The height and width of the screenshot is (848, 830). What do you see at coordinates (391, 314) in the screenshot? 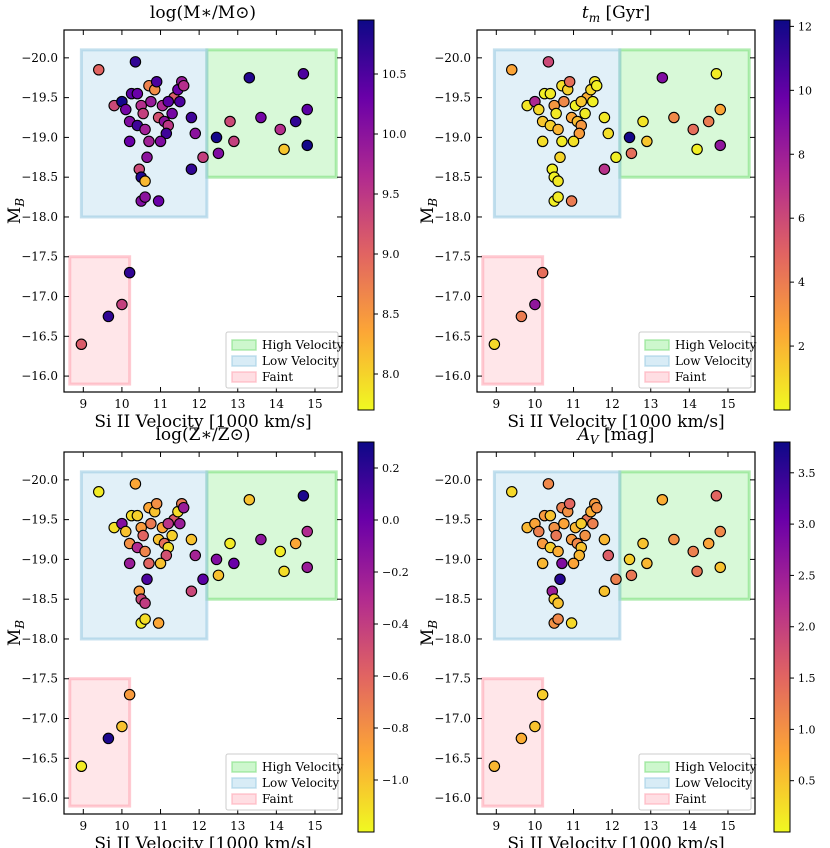
I see `colorbar-tick-label: 8.5` at bounding box center [391, 314].